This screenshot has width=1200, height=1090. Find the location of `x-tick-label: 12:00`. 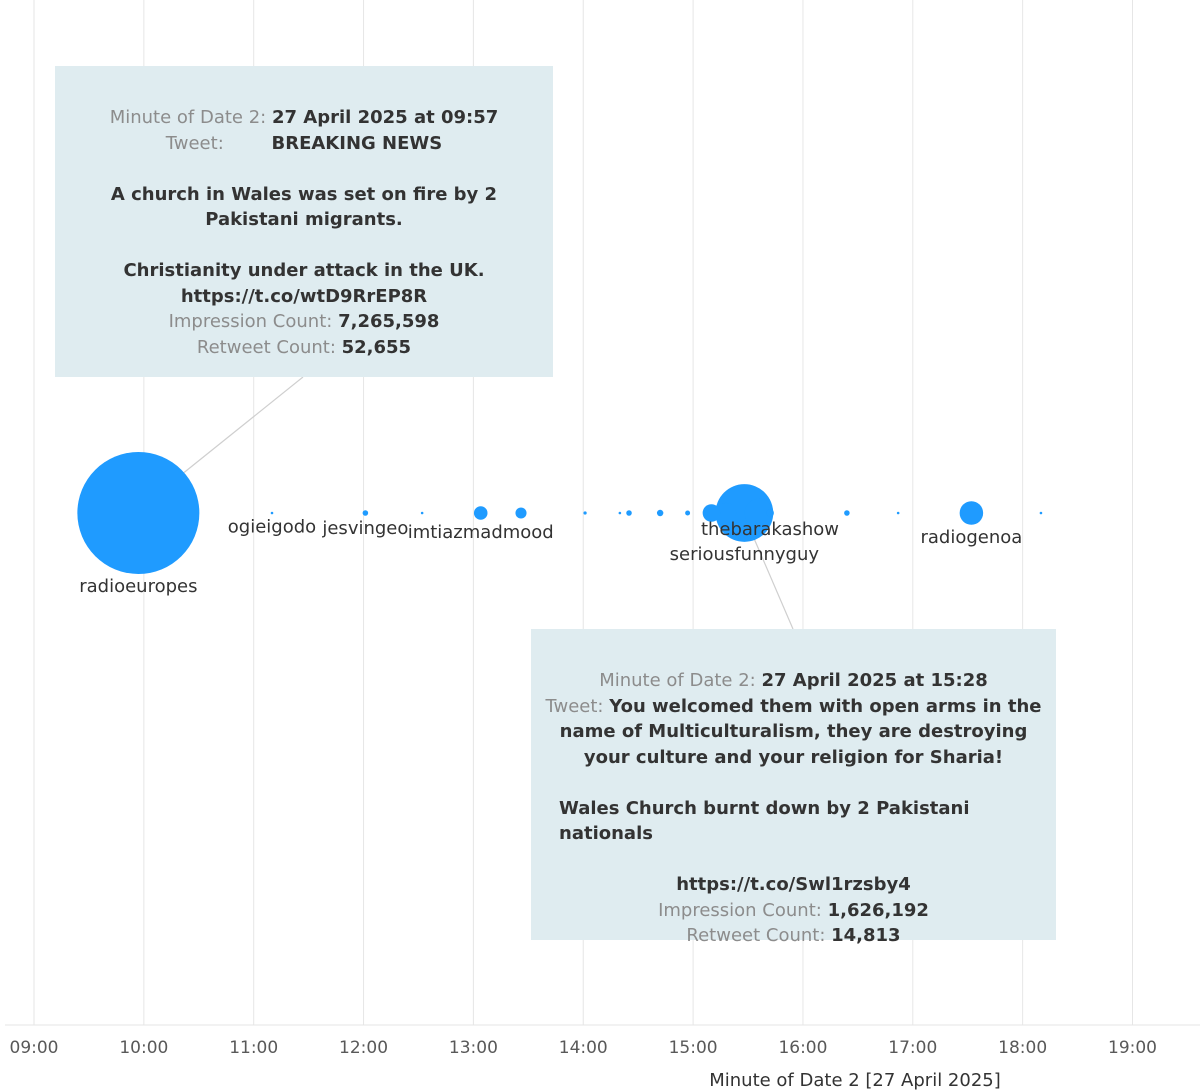

x-tick-label: 12:00 is located at coordinates (363, 1048).